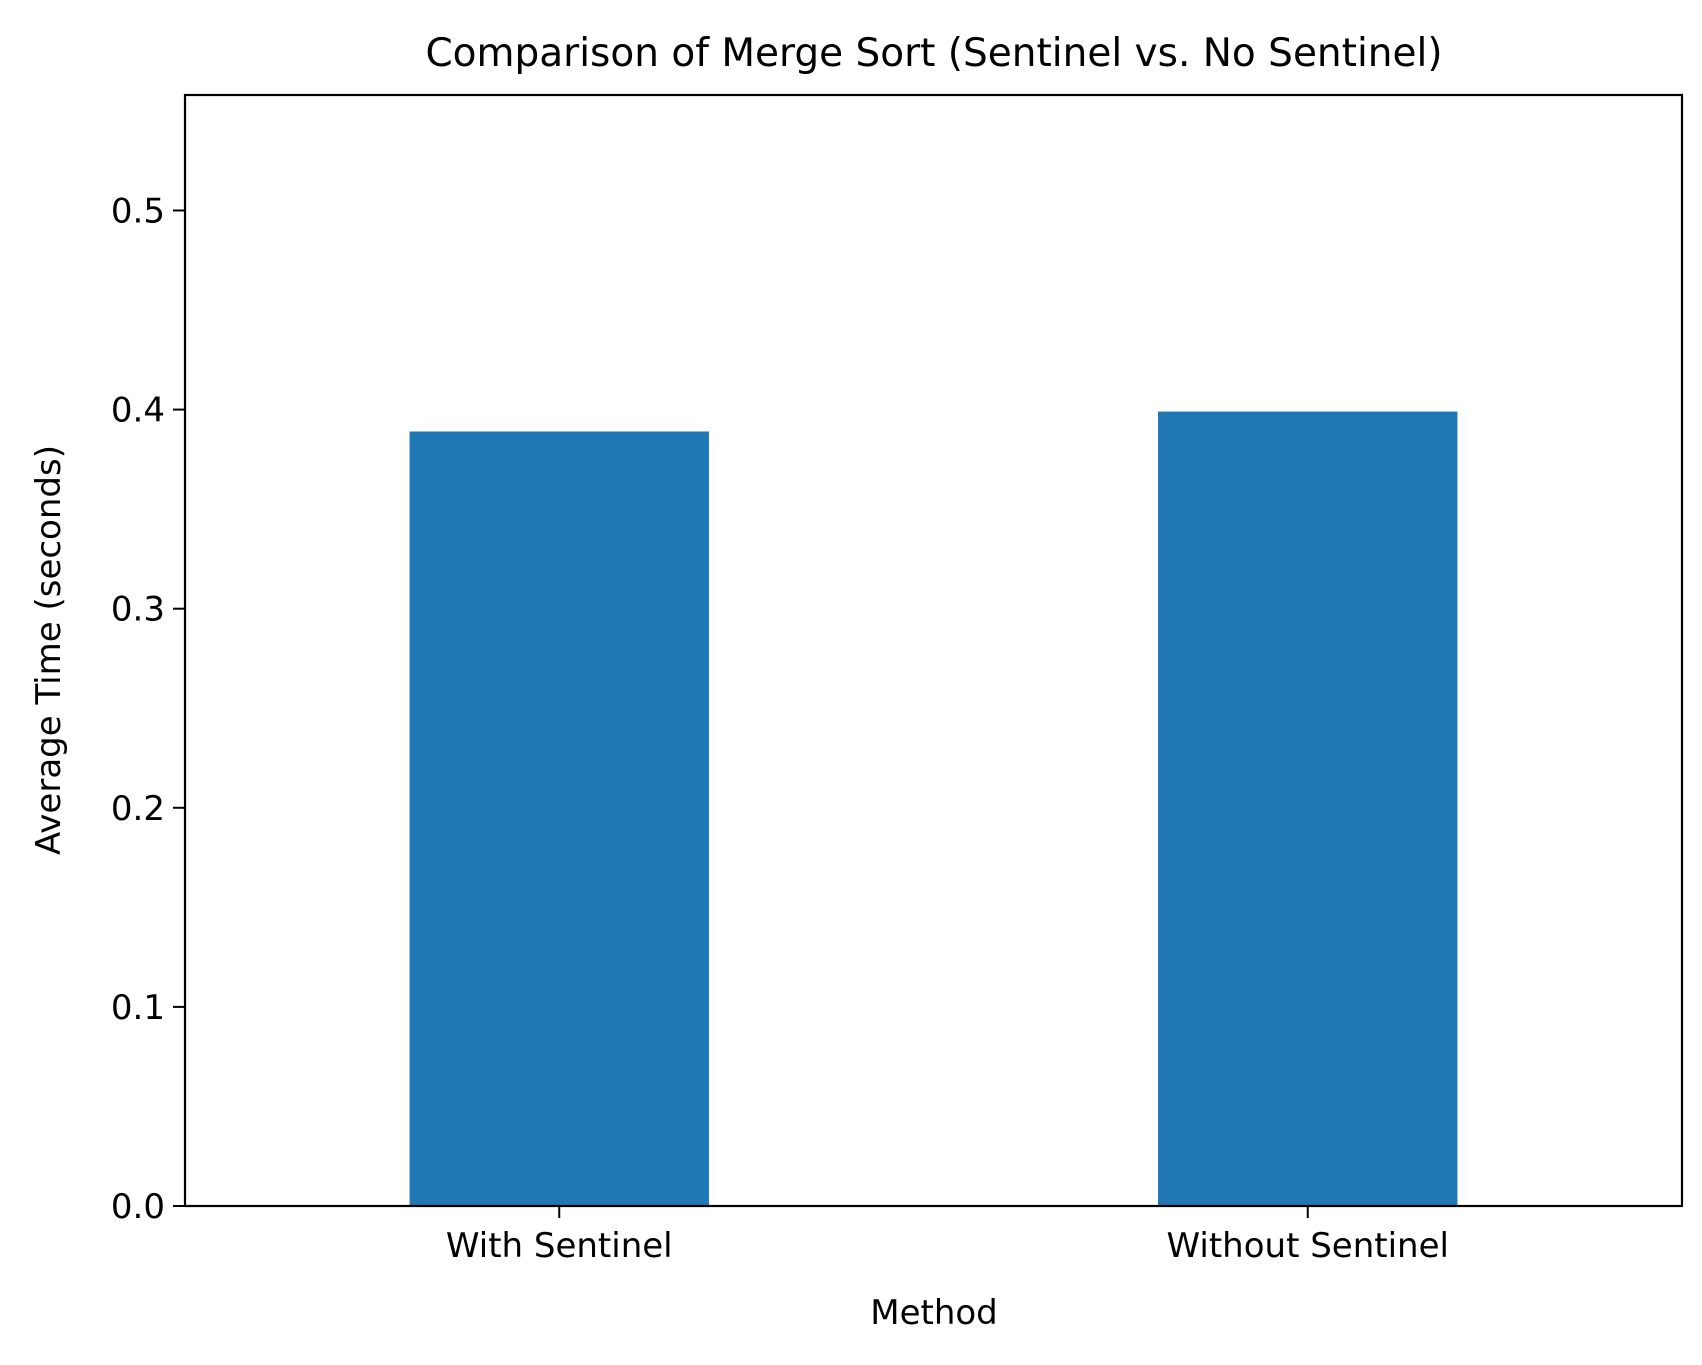 This screenshot has width=1702, height=1365. Describe the element at coordinates (138, 211) in the screenshot. I see `y-tick-label-5: 0.5` at that location.